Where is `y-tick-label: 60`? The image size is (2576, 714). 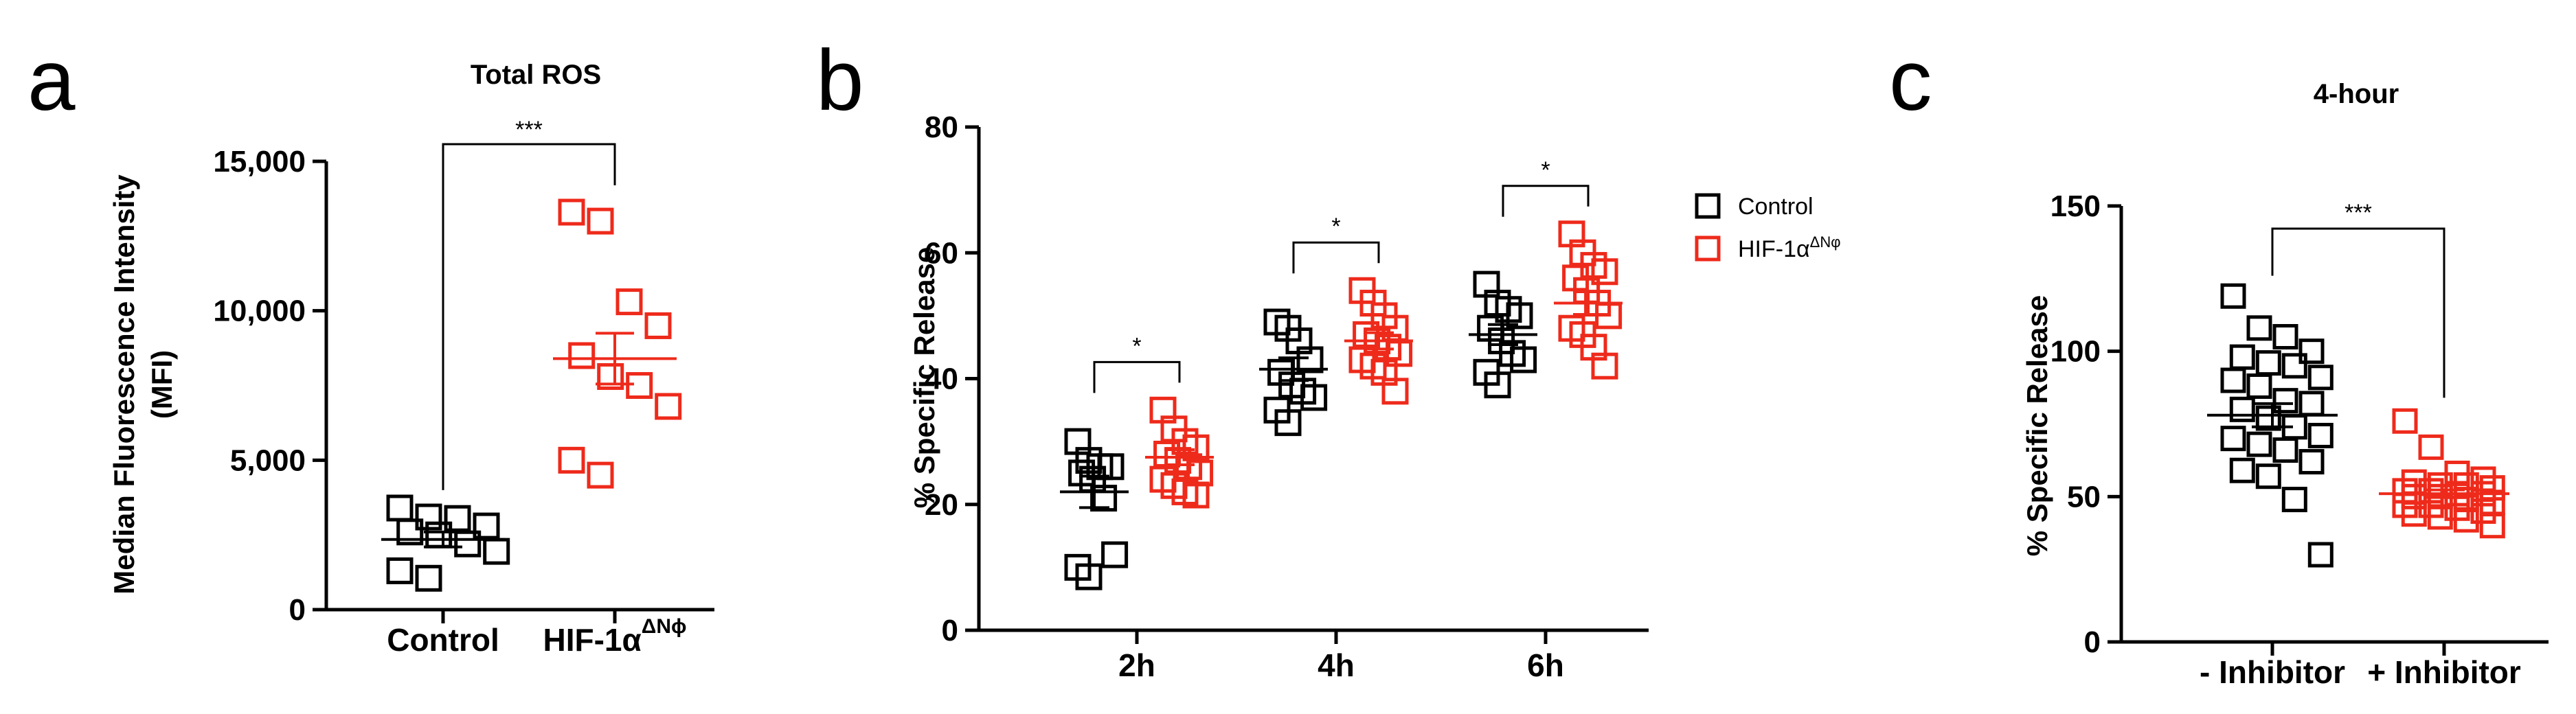
y-tick-label: 60 is located at coordinates (941, 253).